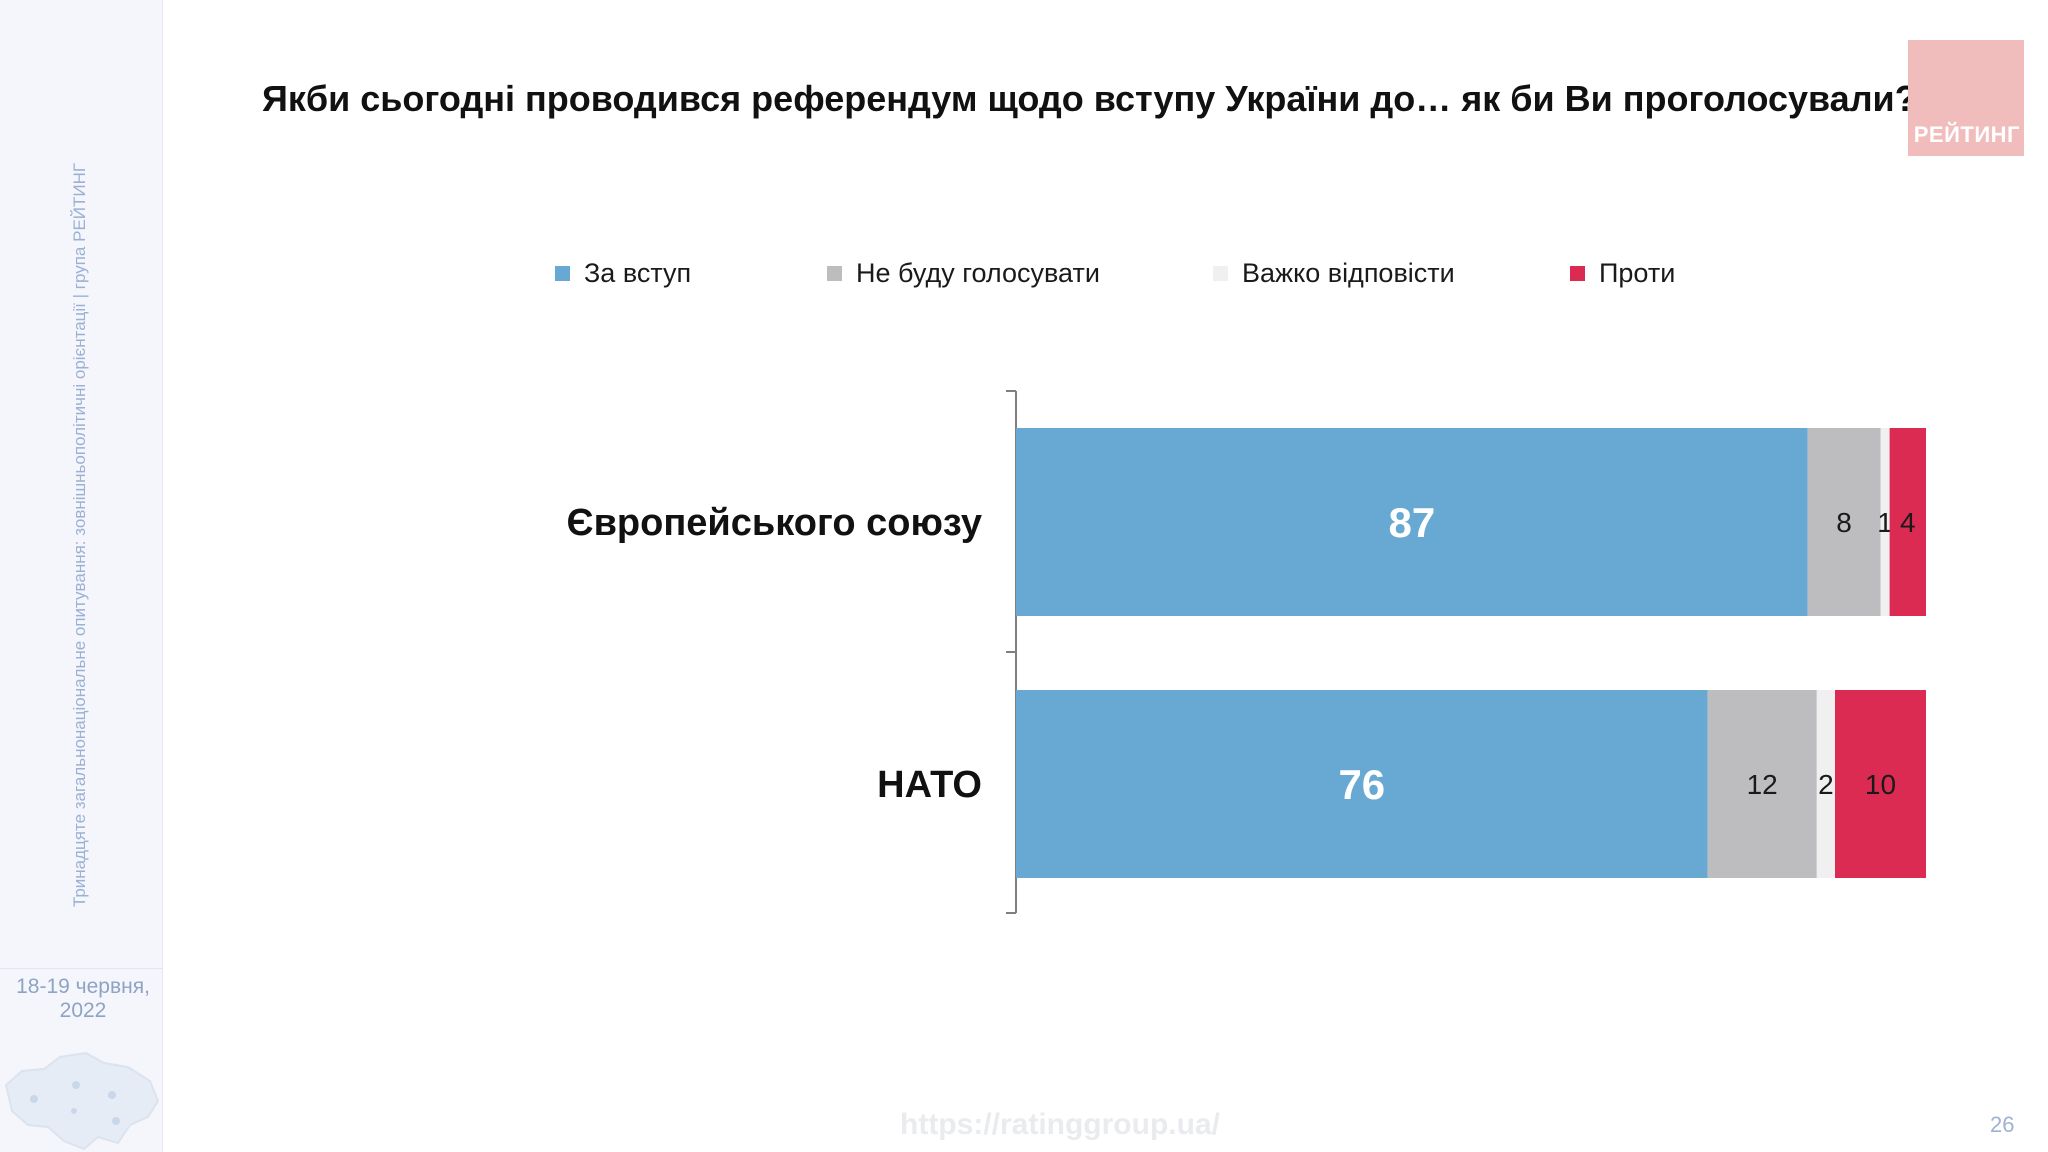  What do you see at coordinates (1966, 98) in the screenshot?
I see `rating-logo: РЕЙТИНГ` at bounding box center [1966, 98].